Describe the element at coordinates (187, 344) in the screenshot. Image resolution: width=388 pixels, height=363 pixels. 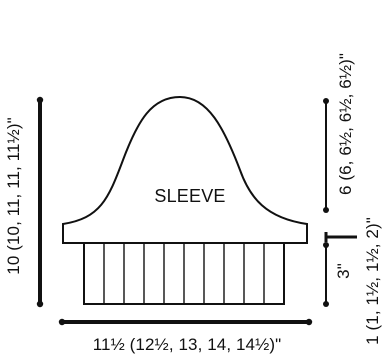
I see `bottom-width-label: 11½ (12½, 13, 14, 14½)"` at that location.